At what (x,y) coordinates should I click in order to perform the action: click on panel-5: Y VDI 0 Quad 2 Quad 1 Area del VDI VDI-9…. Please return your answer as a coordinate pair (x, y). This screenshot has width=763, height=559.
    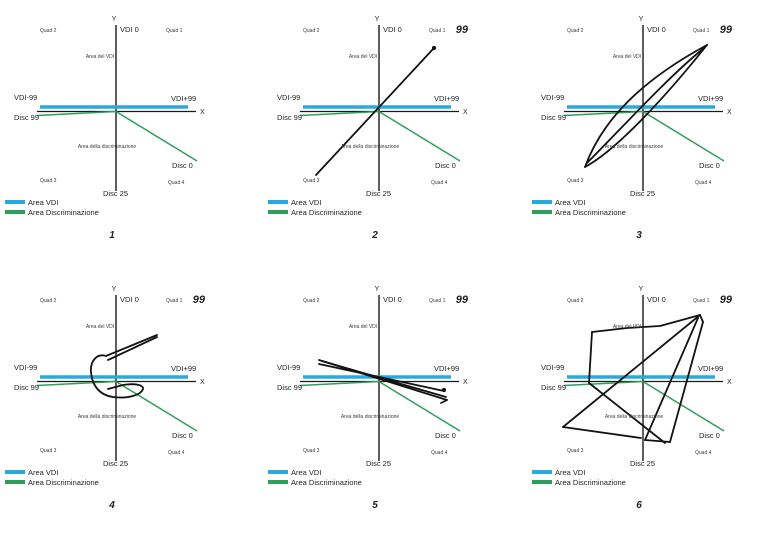
    Looking at the image, I should click on (381, 395).